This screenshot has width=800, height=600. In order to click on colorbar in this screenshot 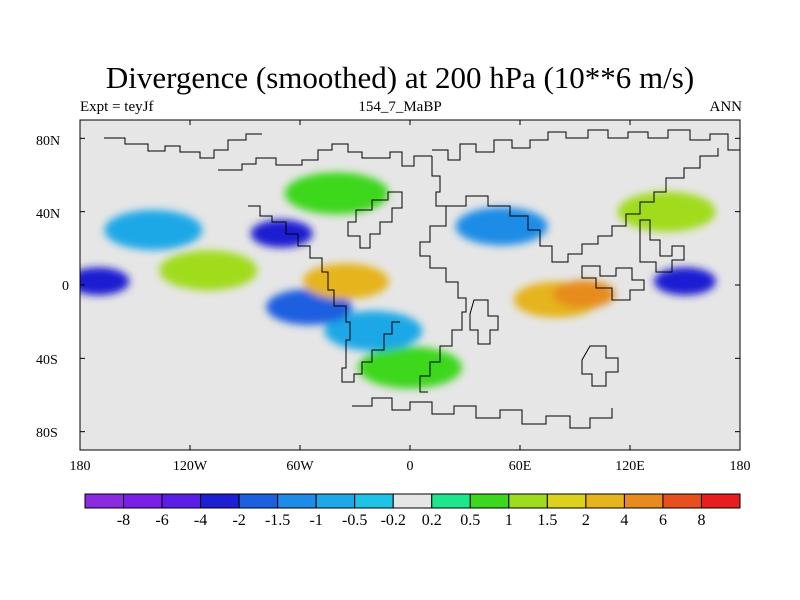, I will do `click(412, 501)`.